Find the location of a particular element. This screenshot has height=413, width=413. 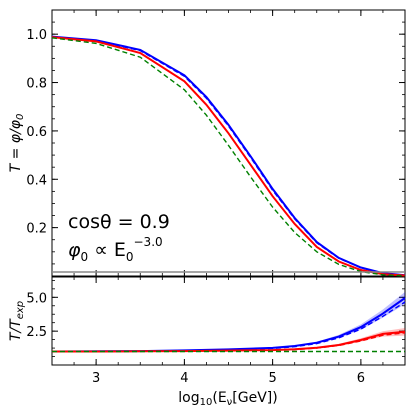

bottom-series is located at coordinates (228, 322).